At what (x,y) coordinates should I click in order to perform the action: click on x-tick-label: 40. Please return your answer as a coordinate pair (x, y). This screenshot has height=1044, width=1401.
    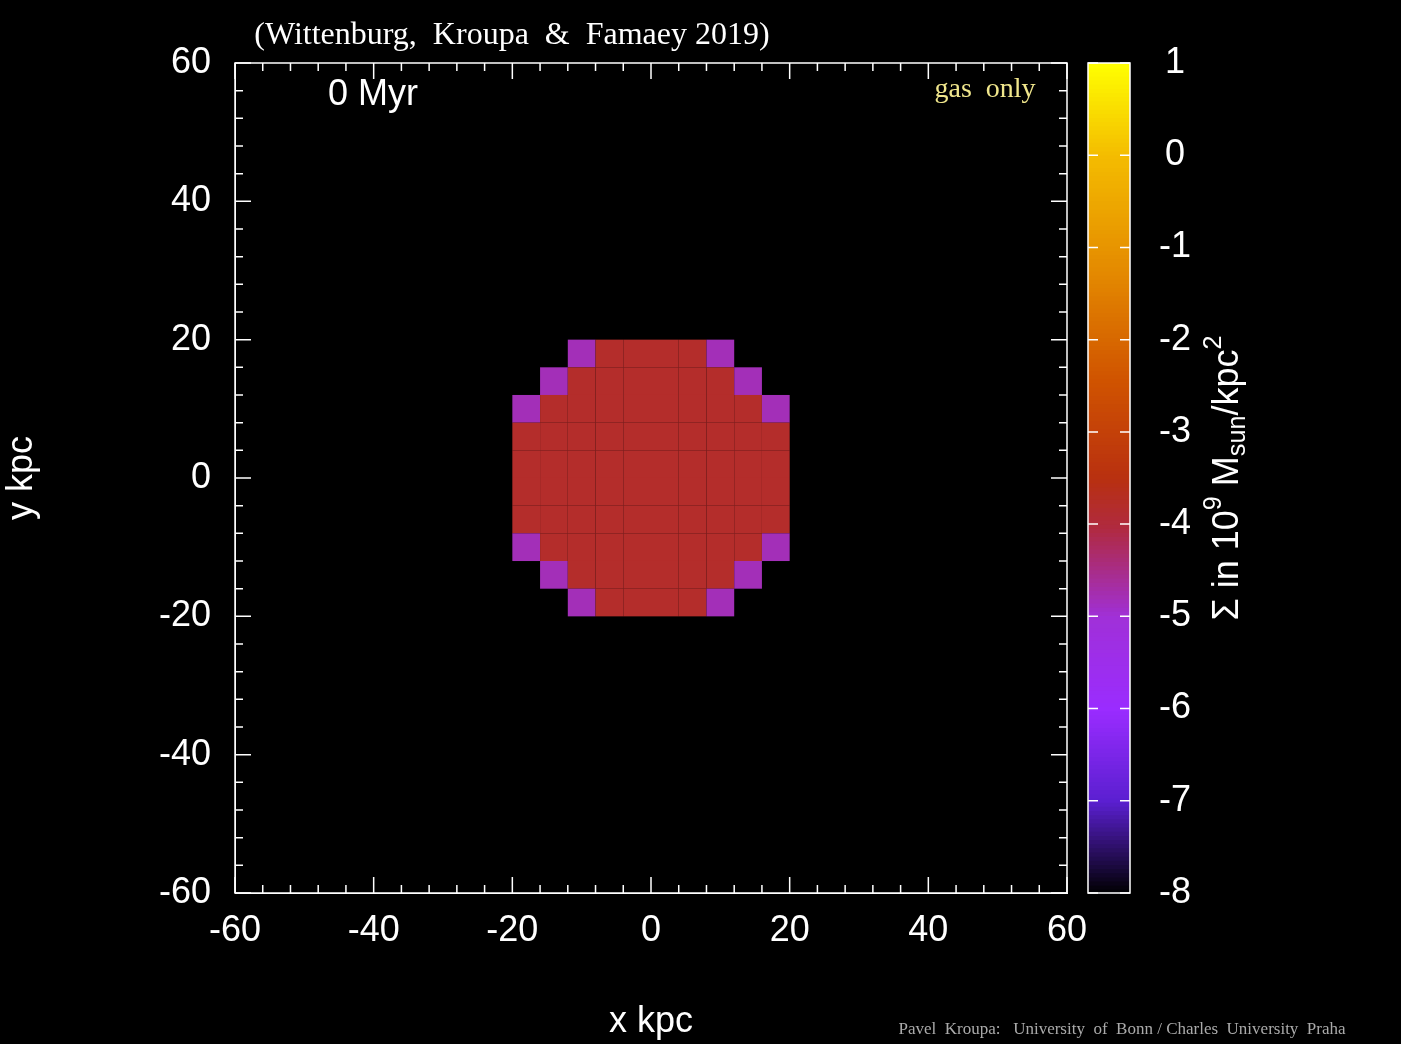
    Looking at the image, I should click on (928, 928).